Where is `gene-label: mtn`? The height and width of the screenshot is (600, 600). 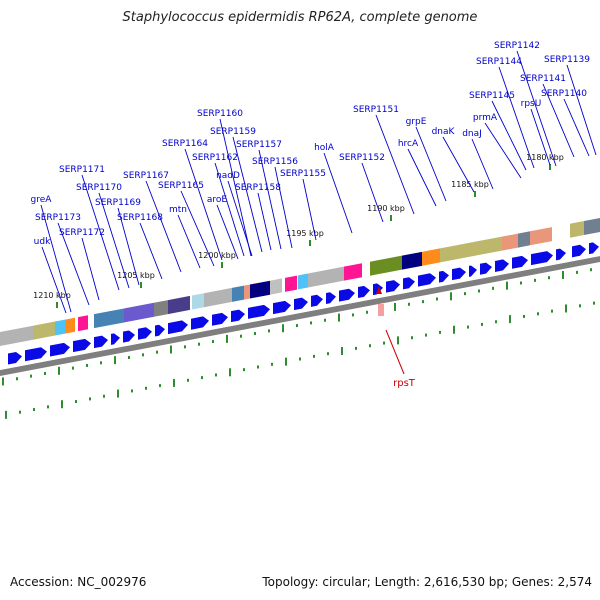
gene-label: mtn is located at coordinates (178, 210).